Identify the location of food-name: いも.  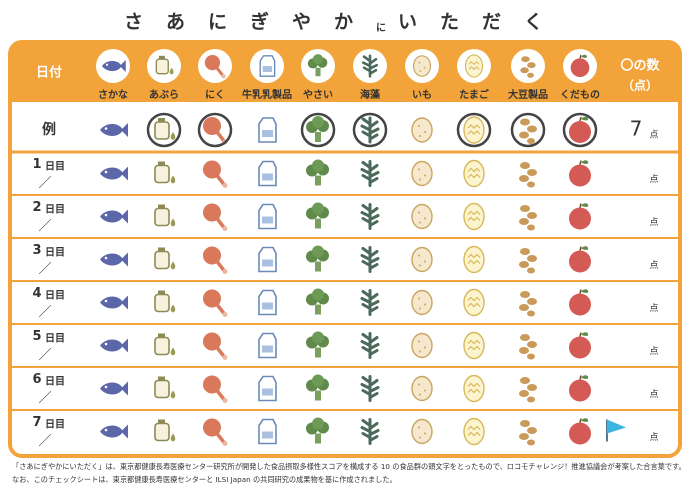
(422, 95).